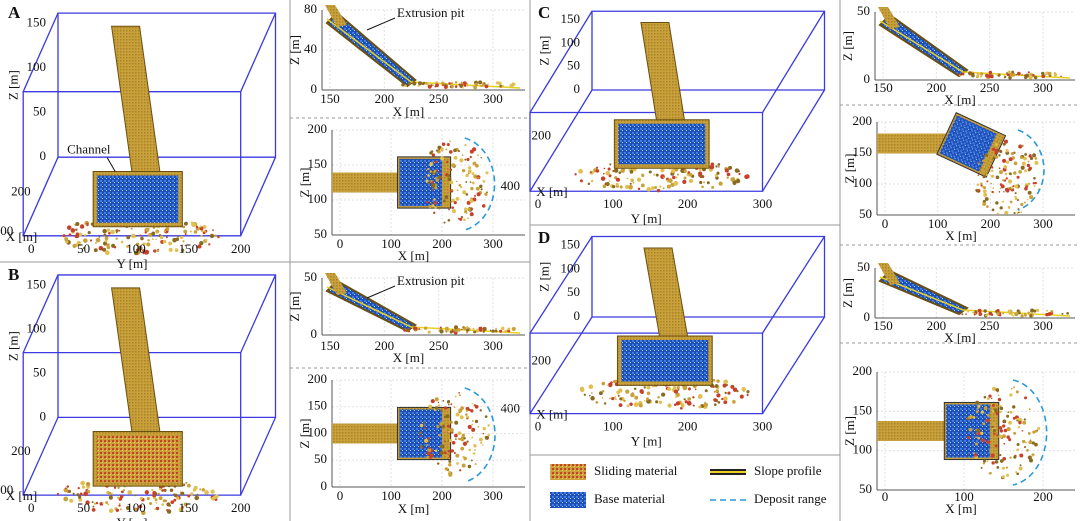 This screenshot has height=521, width=1080. I want to click on x-axis-label: X [m], so click(413, 508).